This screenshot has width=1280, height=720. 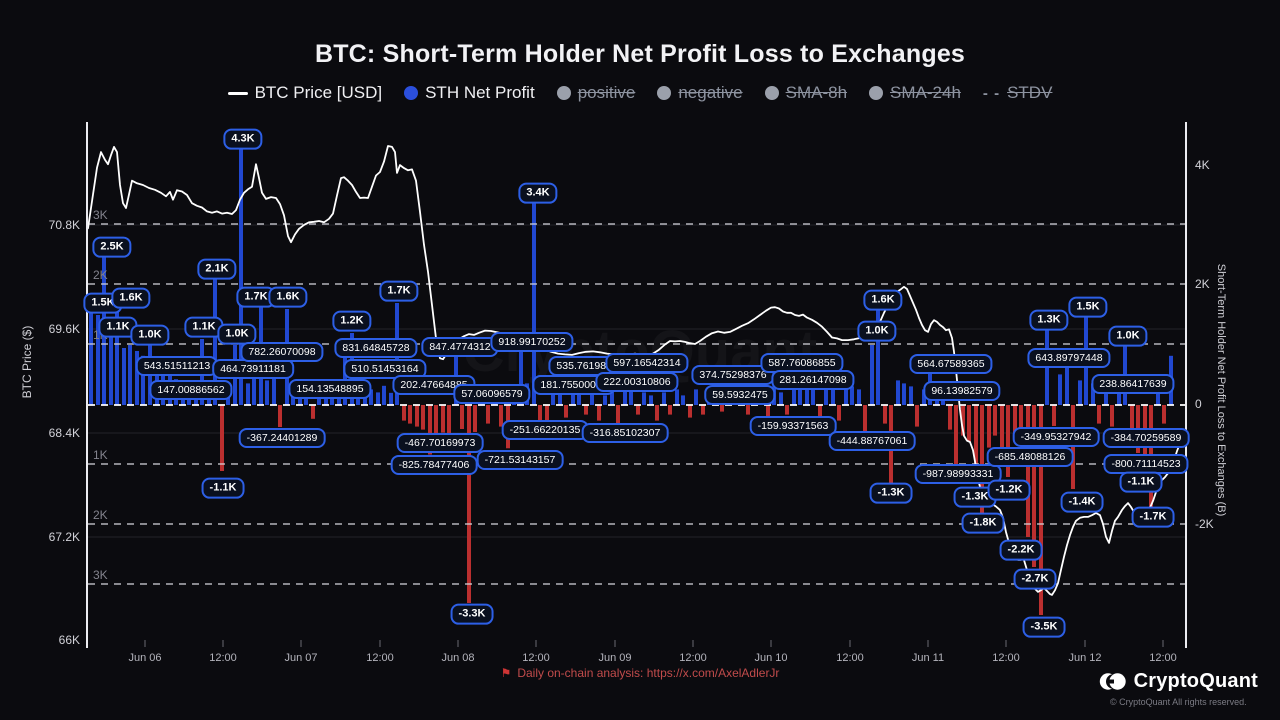 I want to click on line-marker-icon, so click(x=237, y=93).